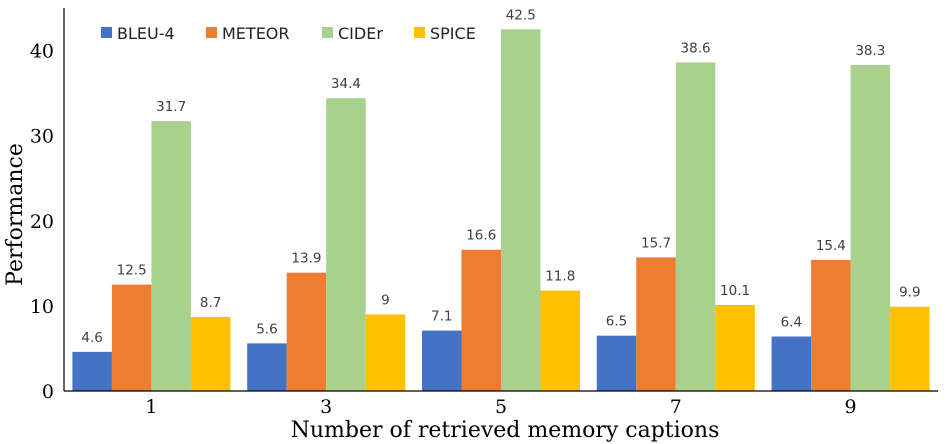 This screenshot has height=444, width=952. I want to click on y-tick-label: 20, so click(42, 222).